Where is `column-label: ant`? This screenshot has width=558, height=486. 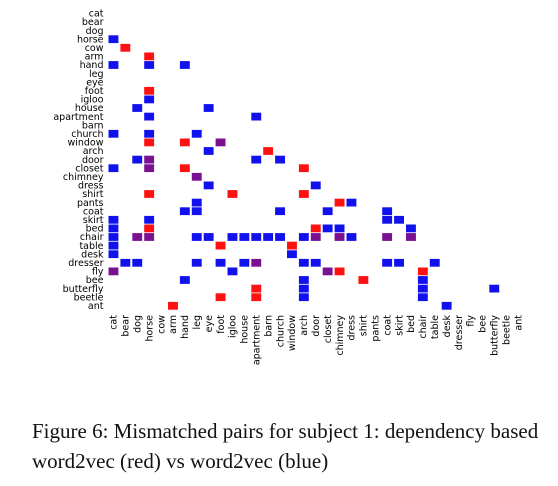 column-label: ant is located at coordinates (518, 323).